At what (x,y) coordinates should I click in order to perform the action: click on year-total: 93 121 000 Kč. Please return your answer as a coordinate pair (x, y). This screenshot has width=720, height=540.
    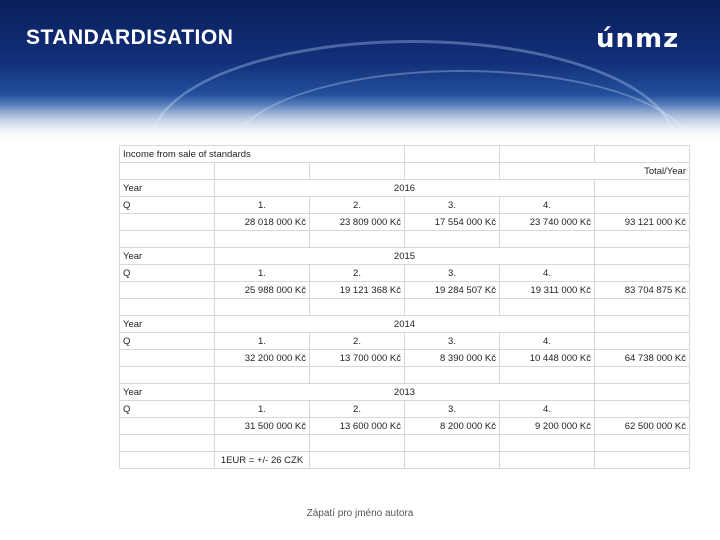
    Looking at the image, I should click on (642, 222).